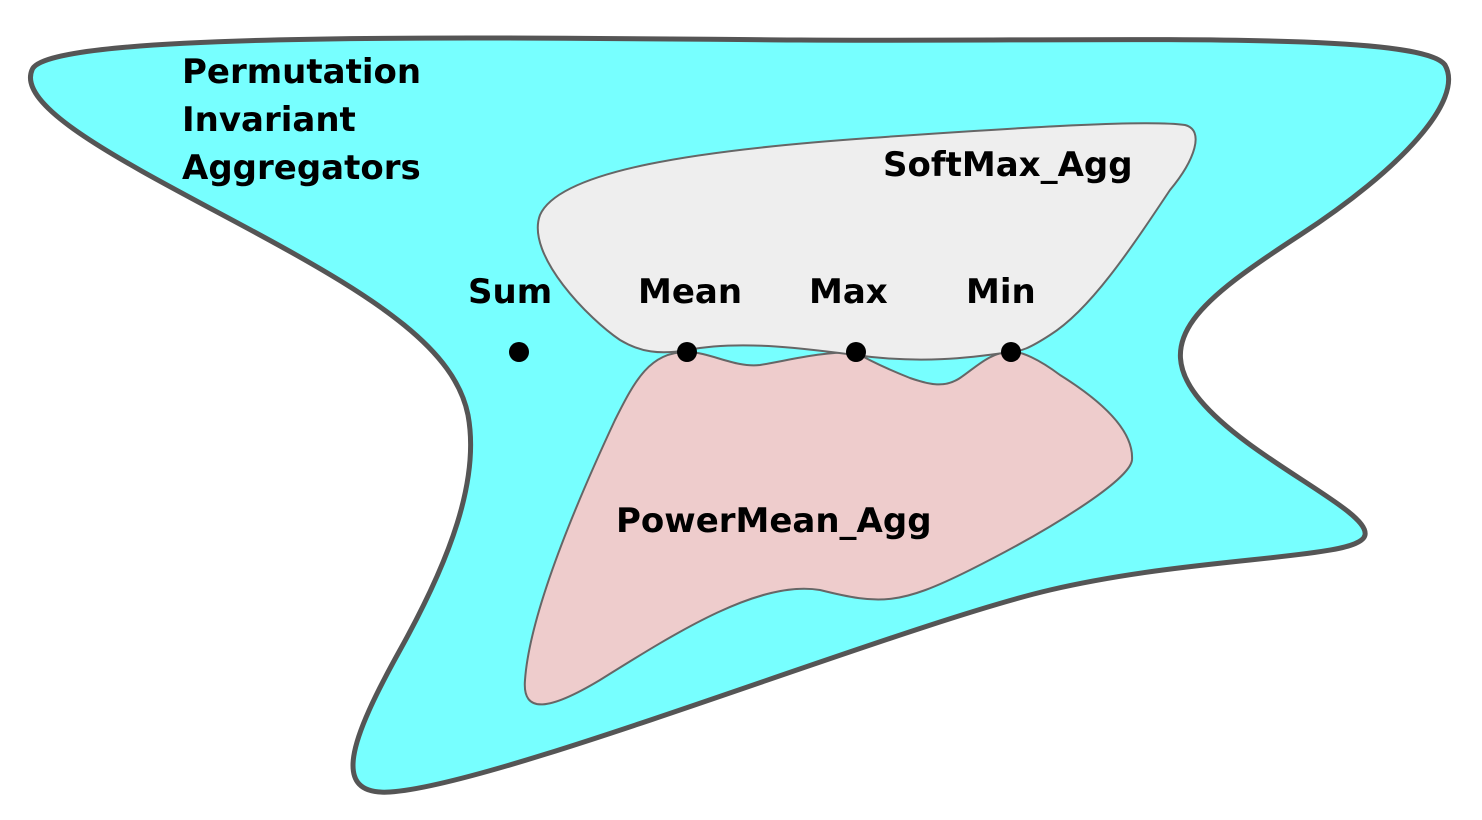 The height and width of the screenshot is (820, 1482). I want to click on point-dot-max, so click(856, 352).